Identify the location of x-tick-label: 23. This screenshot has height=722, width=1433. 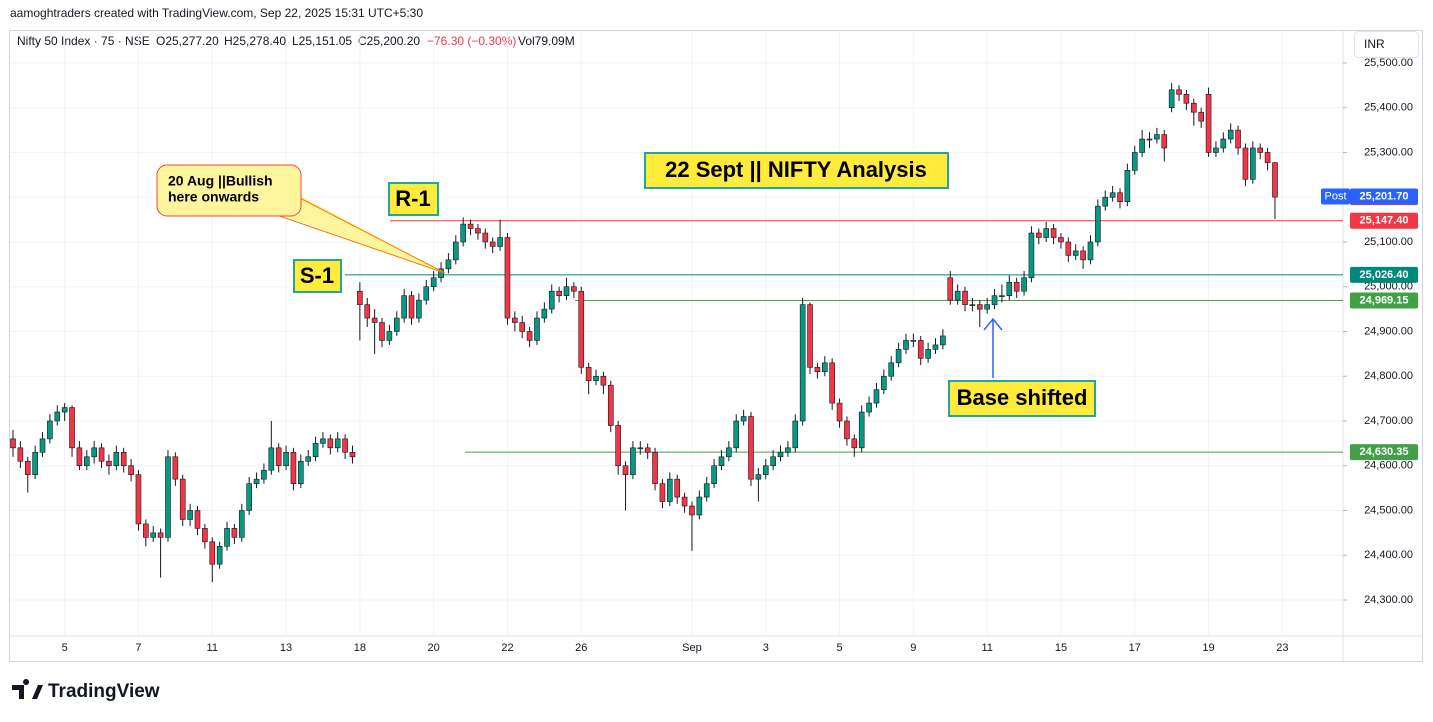
(1282, 648).